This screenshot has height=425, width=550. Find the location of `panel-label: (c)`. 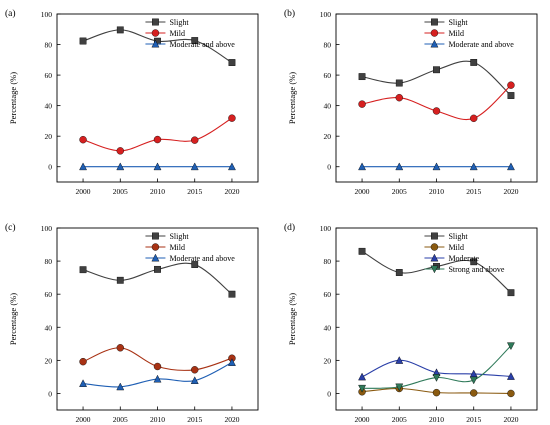

panel-label: (c) is located at coordinates (10, 227).